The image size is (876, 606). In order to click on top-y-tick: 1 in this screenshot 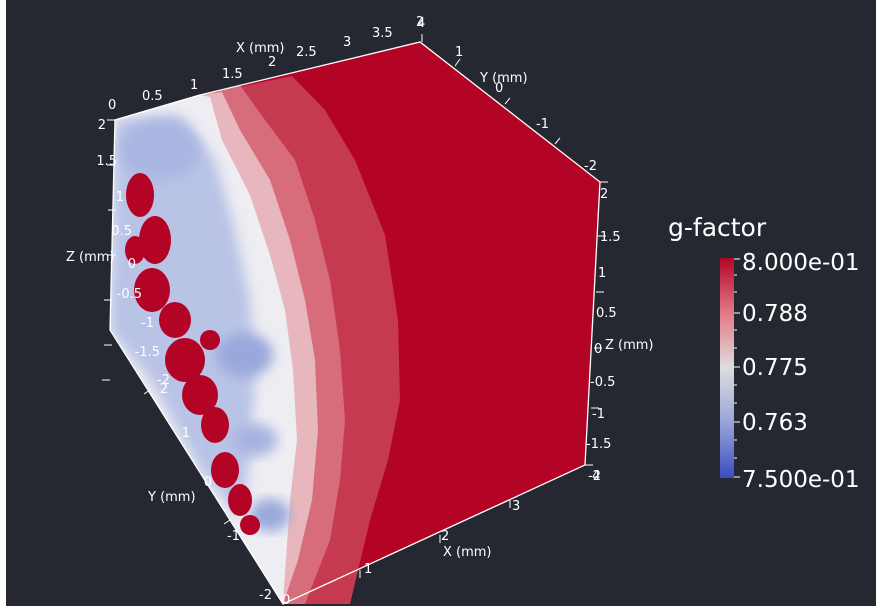, I will do `click(459, 52)`.